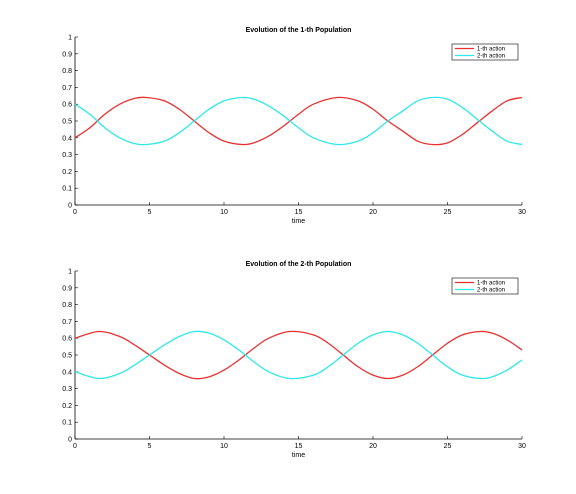 The height and width of the screenshot is (494, 576). What do you see at coordinates (299, 30) in the screenshot?
I see `chart-title: Evolution of the 1-th Population` at bounding box center [299, 30].